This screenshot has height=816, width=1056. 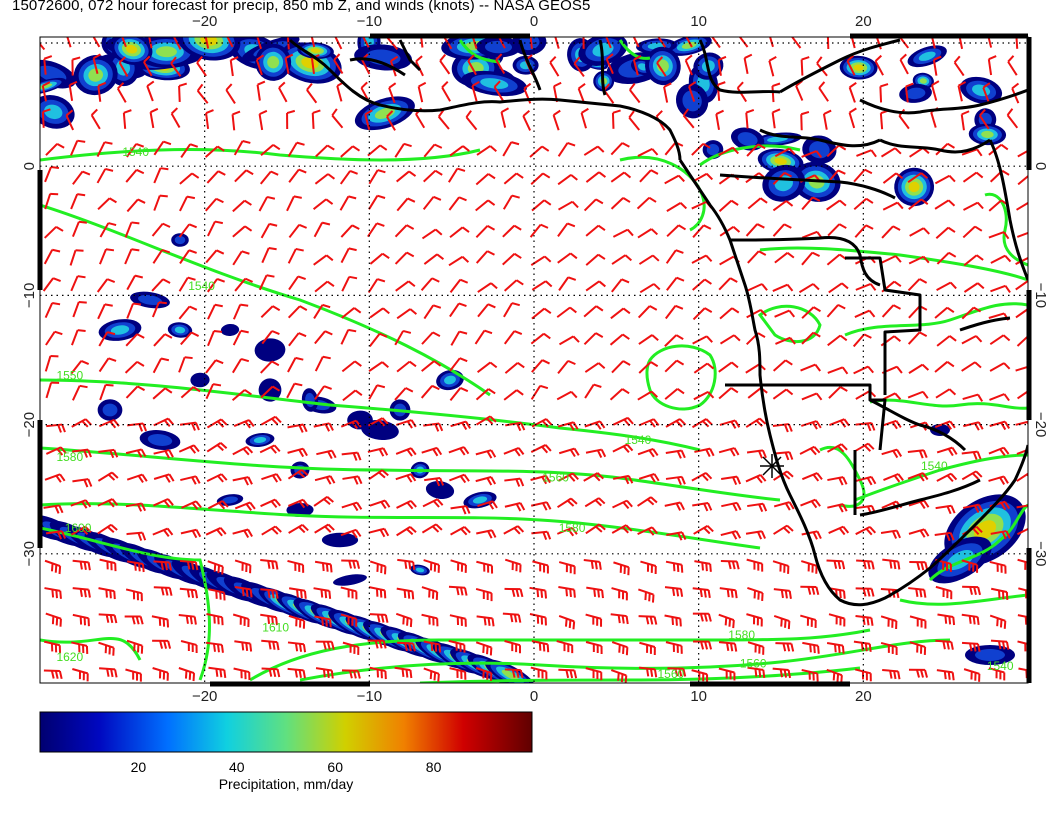 I want to click on contour-label: 1540, so click(x=638, y=440).